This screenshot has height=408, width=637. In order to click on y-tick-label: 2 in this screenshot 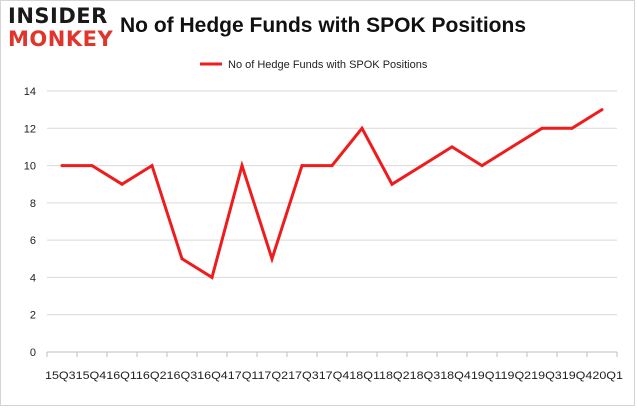, I will do `click(33, 316)`.